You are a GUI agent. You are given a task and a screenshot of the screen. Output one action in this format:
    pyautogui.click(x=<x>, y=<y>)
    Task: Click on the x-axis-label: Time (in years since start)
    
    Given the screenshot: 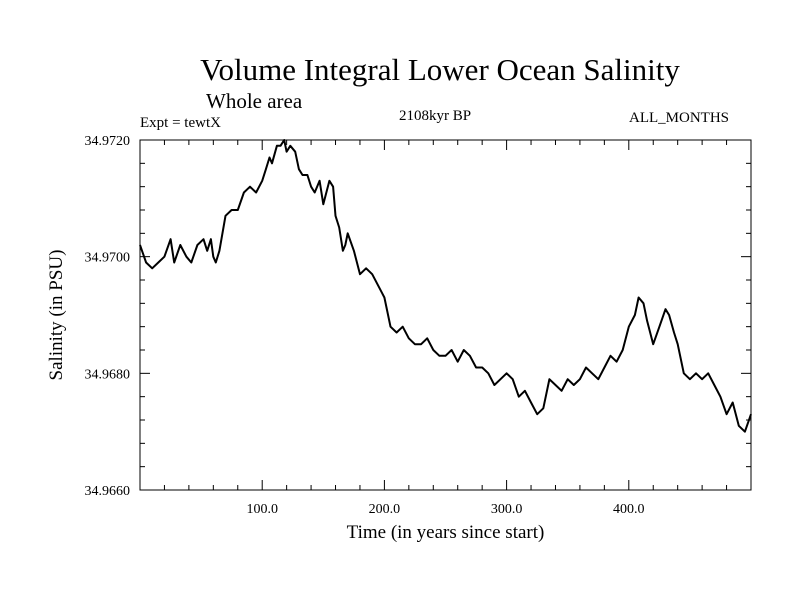 What is the action you would take?
    pyautogui.click(x=446, y=532)
    